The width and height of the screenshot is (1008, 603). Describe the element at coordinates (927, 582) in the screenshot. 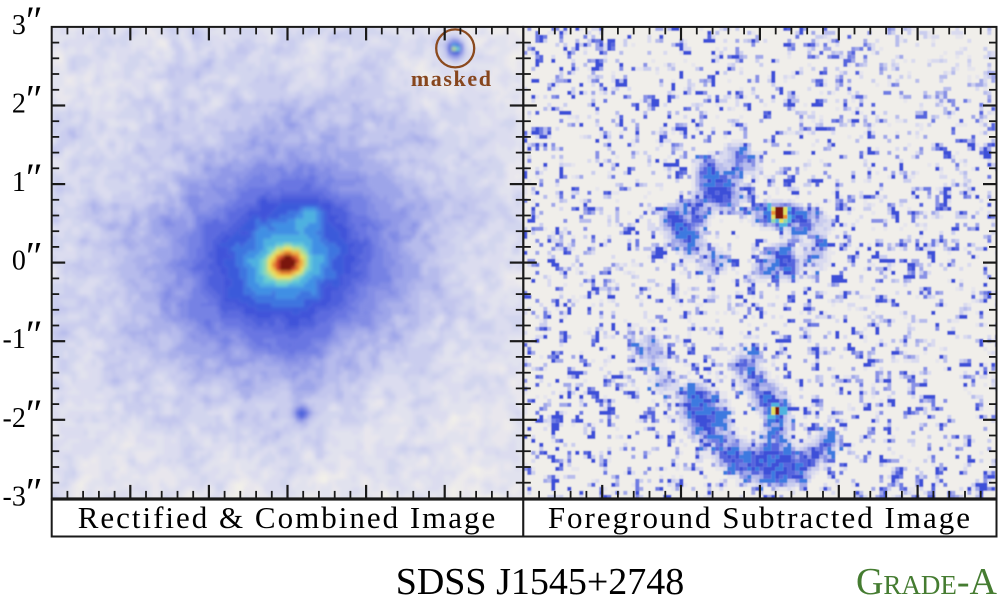

I see `svg-text: Grade-A` at that location.